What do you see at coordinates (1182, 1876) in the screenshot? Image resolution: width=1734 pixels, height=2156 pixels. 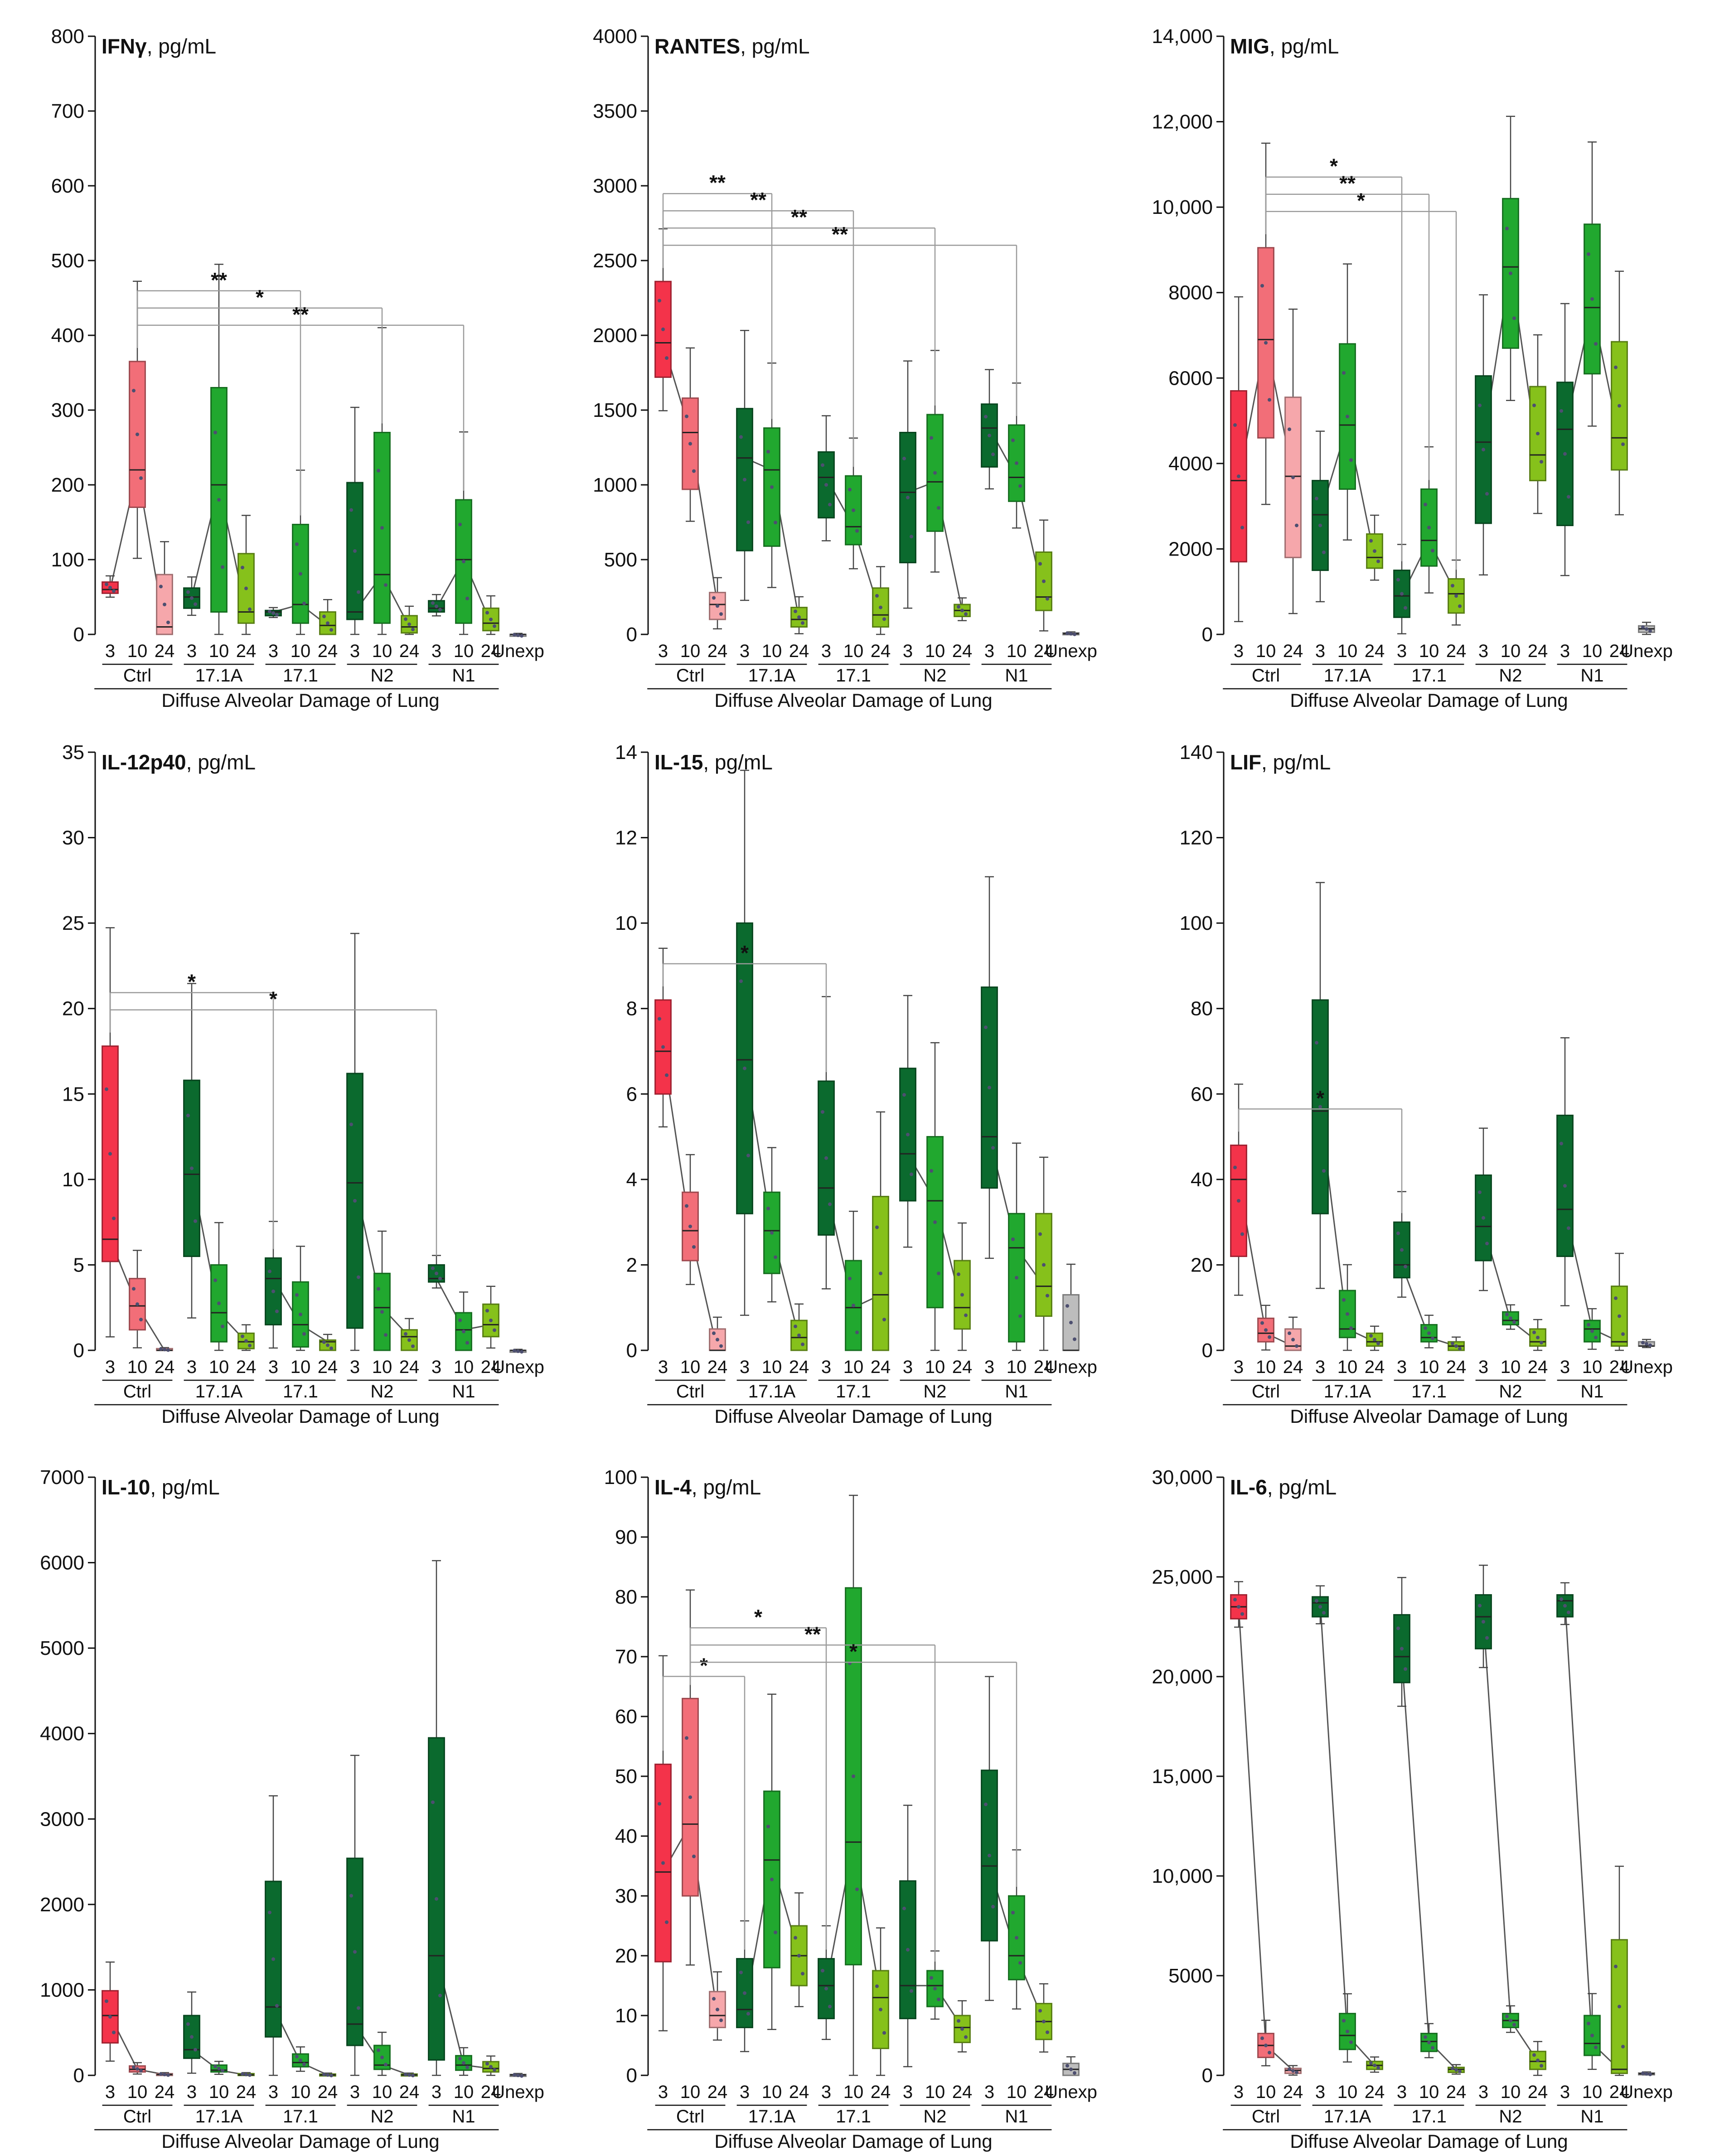 I see `y-tick-label: 10,000` at bounding box center [1182, 1876].